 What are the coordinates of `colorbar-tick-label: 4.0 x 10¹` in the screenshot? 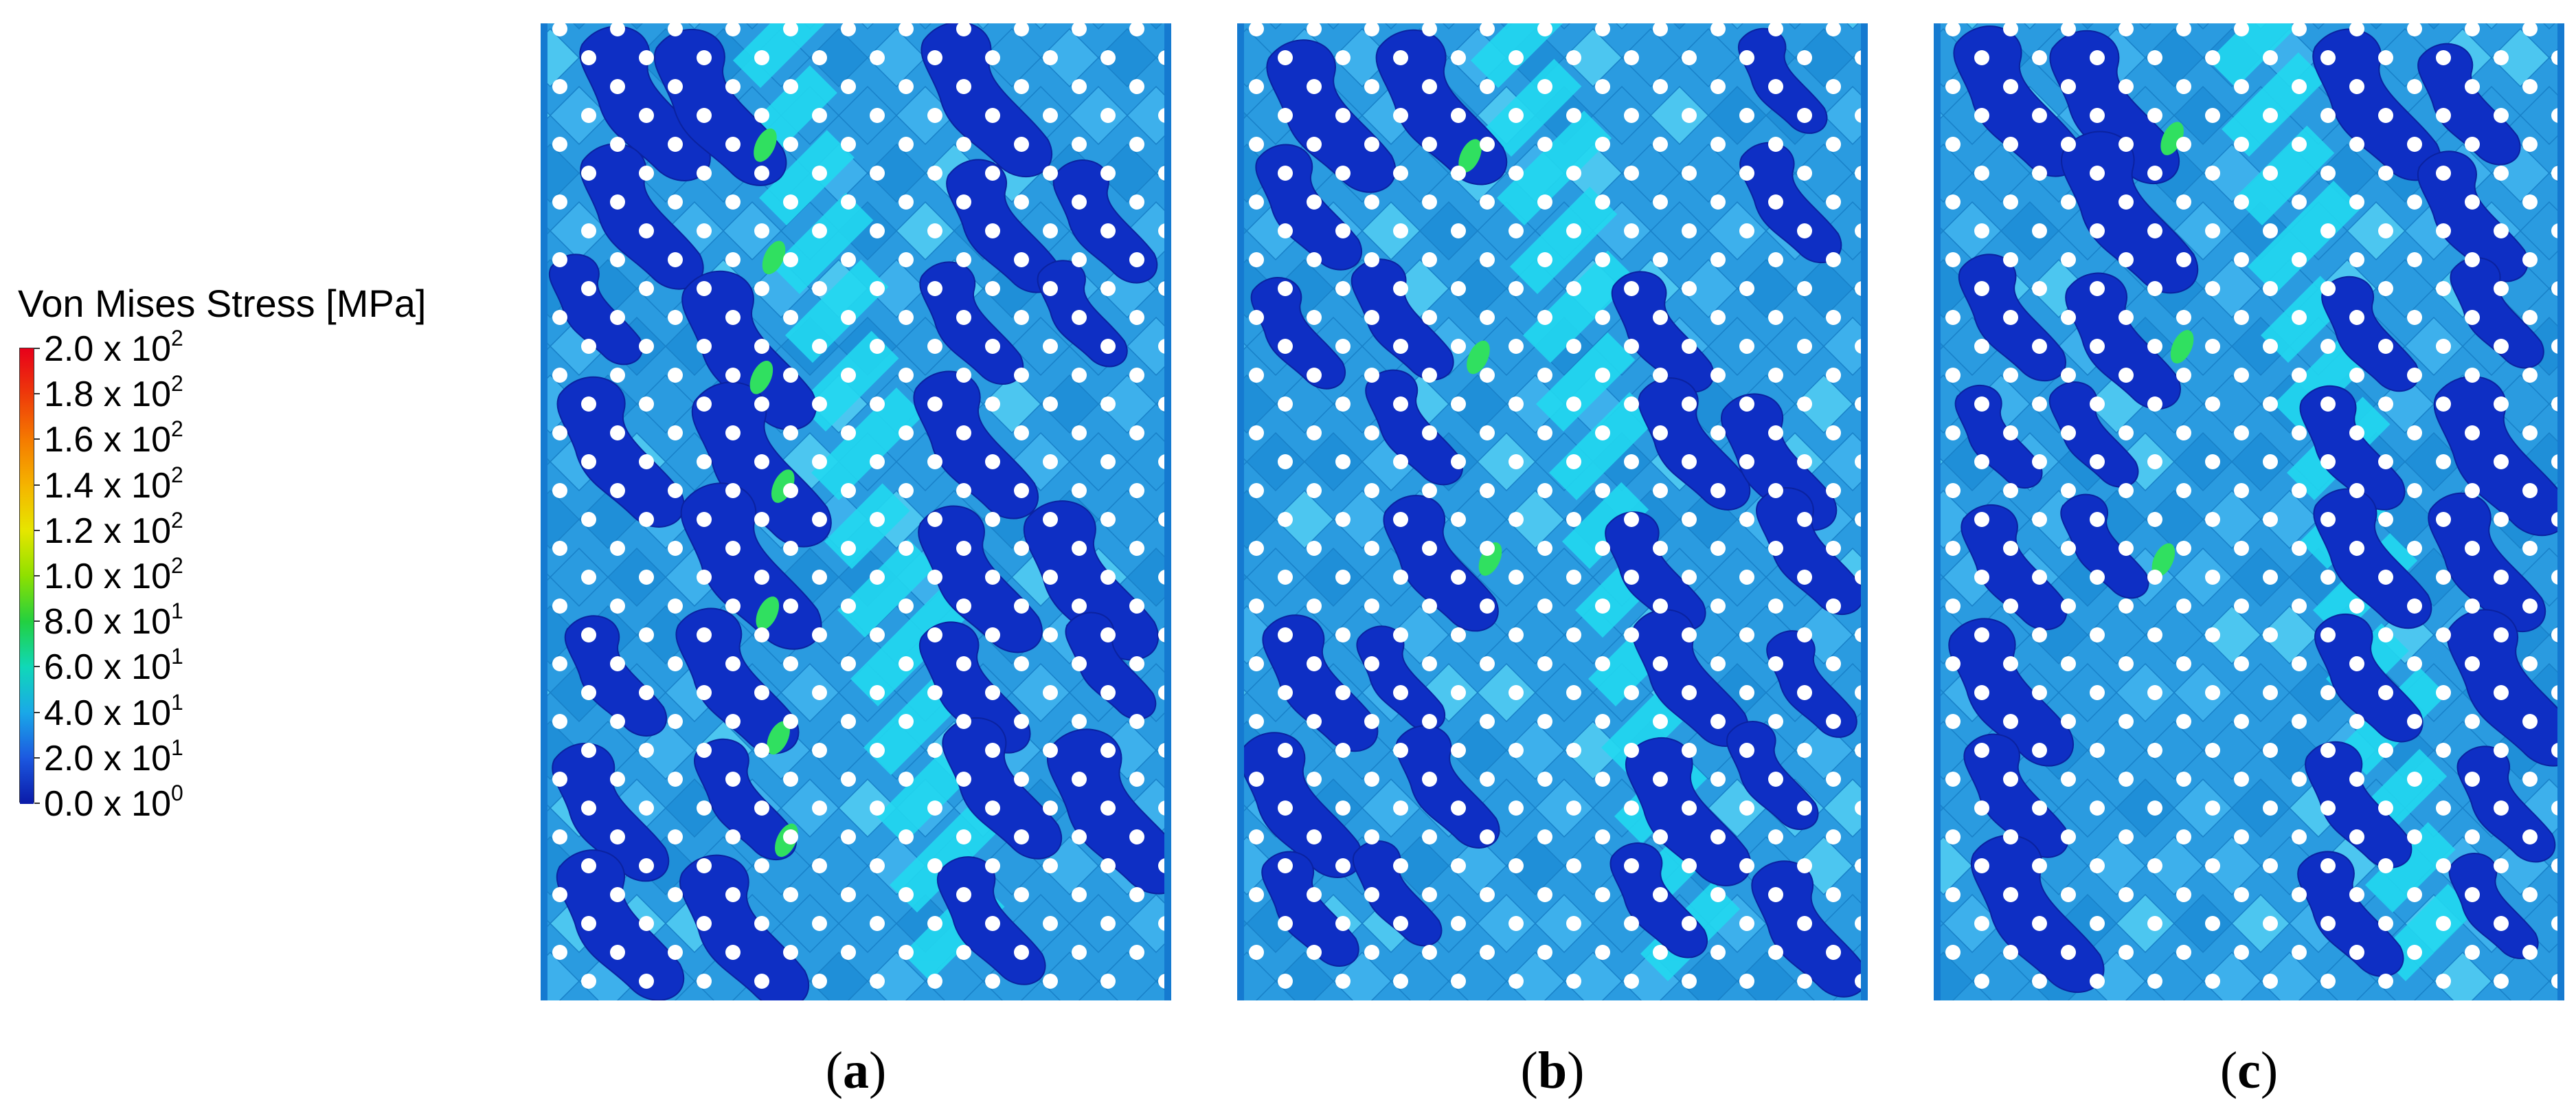 It's located at (113, 711).